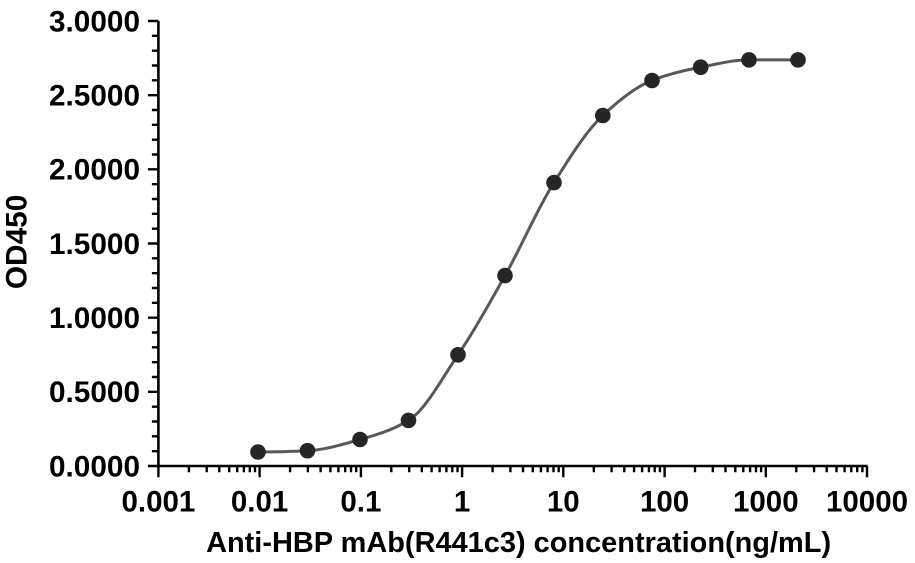 This screenshot has width=915, height=563. What do you see at coordinates (259, 501) in the screenshot?
I see `svg-text: 0.01` at bounding box center [259, 501].